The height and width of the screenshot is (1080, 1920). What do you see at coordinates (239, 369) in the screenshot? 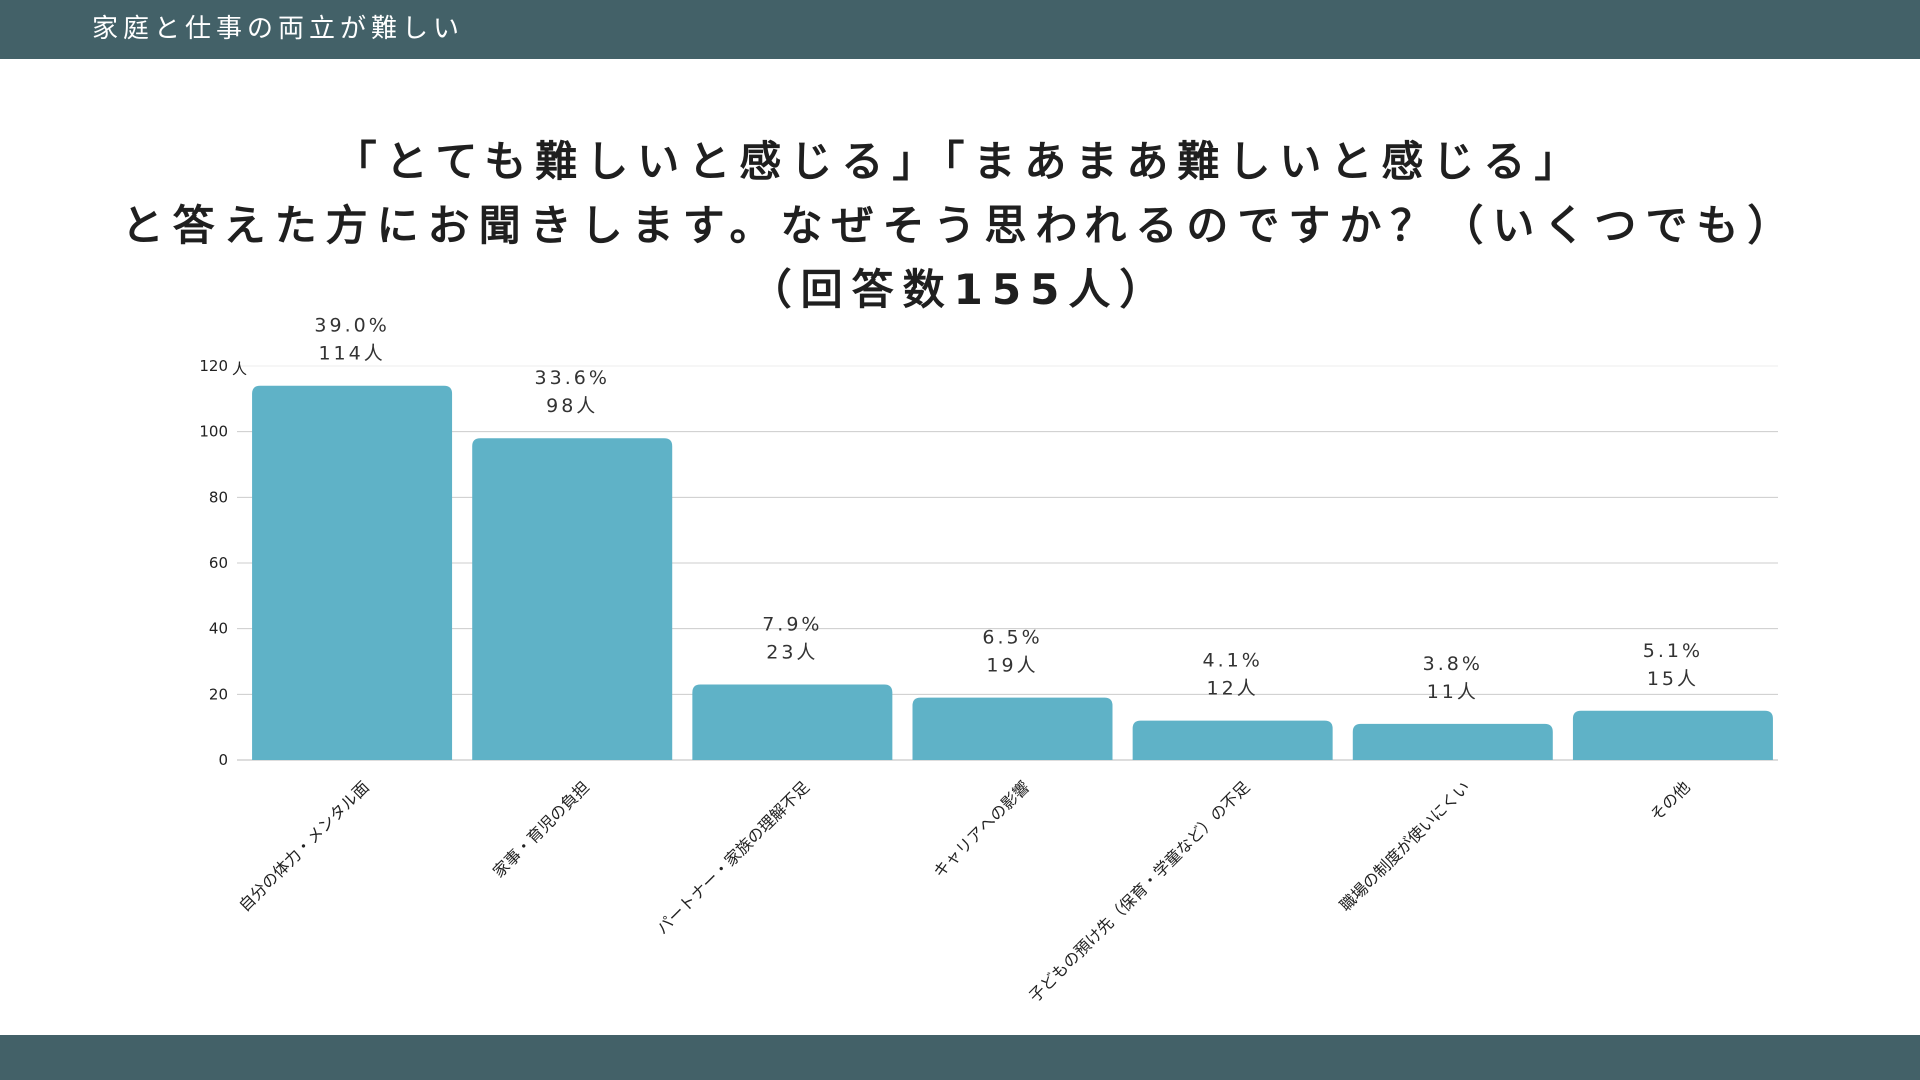
I see `y-axis-unit: 人` at bounding box center [239, 369].